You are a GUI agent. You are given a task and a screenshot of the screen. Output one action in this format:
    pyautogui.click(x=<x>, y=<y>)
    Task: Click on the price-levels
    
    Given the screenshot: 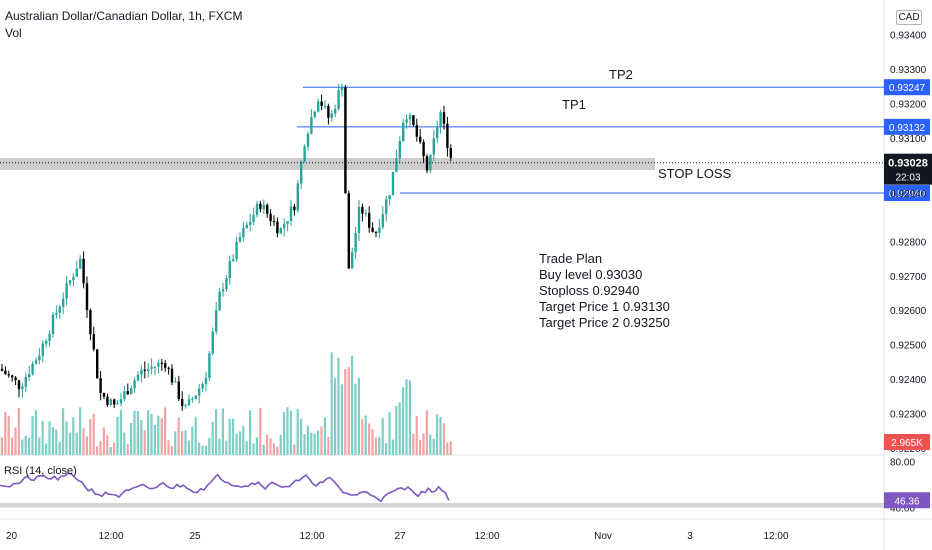 What is the action you would take?
    pyautogui.click(x=590, y=140)
    